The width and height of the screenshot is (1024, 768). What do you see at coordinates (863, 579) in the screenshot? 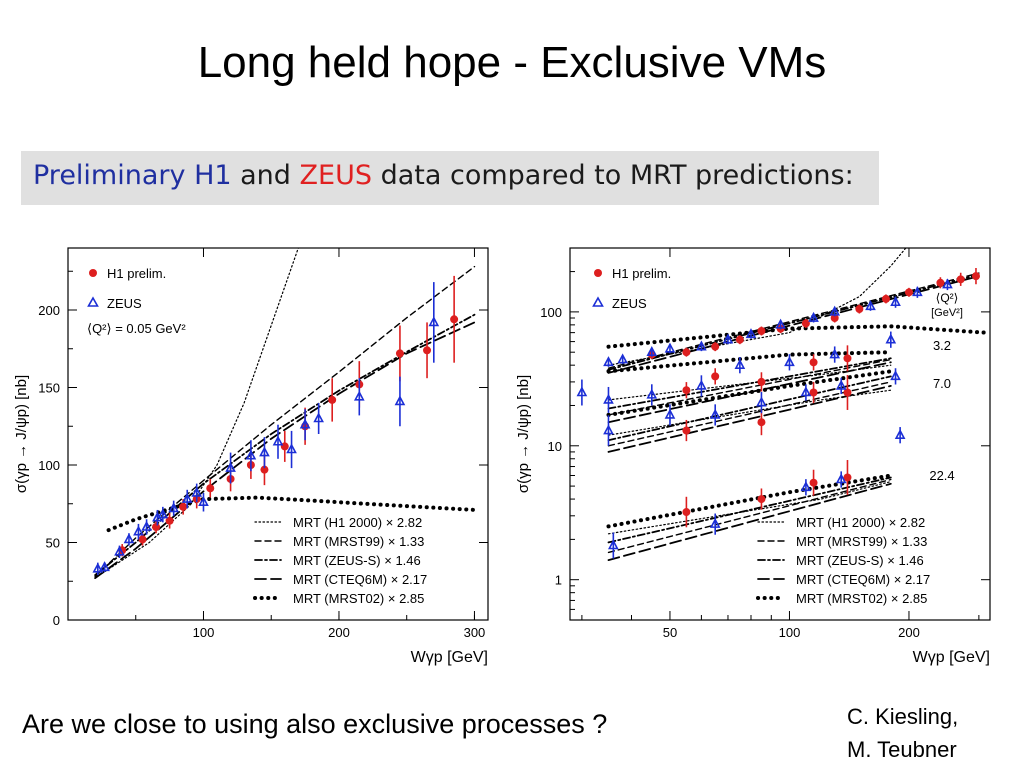
I see `legend-curve-label: MRT (CTEQ6M) × 2.17` at bounding box center [863, 579].